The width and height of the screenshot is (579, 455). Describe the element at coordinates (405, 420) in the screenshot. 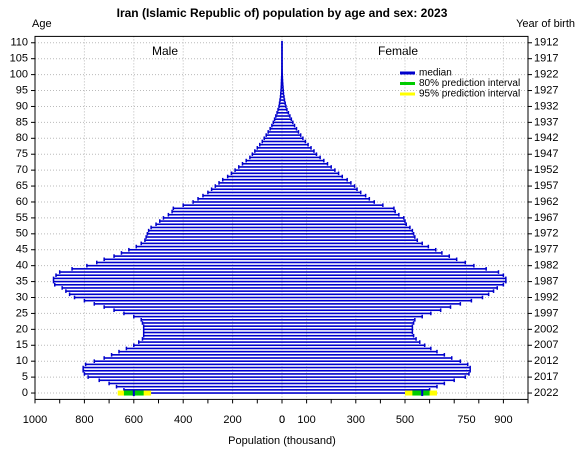

I see `x-tick-label: 500` at that location.